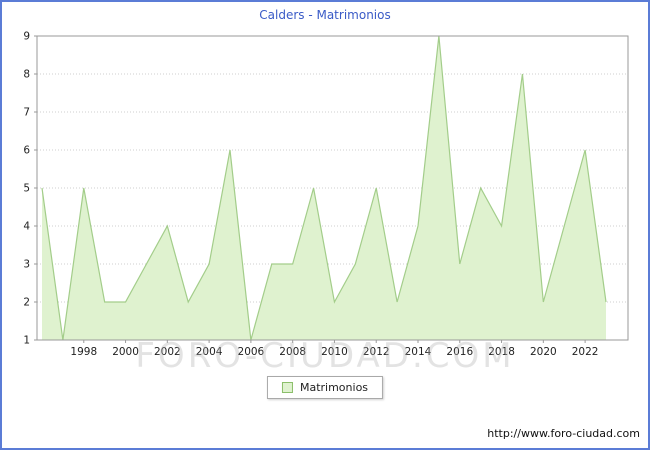 This screenshot has width=650, height=450. Describe the element at coordinates (26, 113) in the screenshot. I see `svg-text: 7` at that location.